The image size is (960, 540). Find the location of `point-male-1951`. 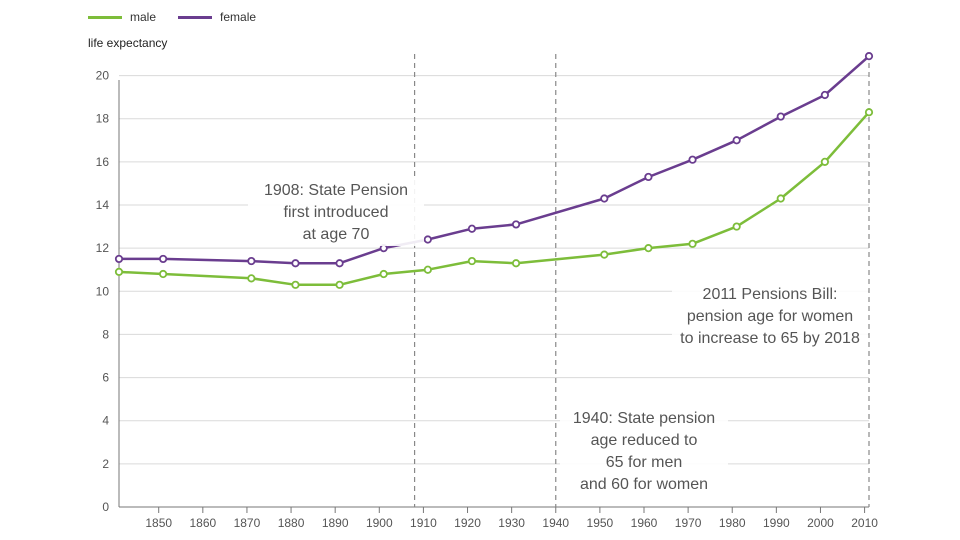

point-male-1951 is located at coordinates (604, 254).